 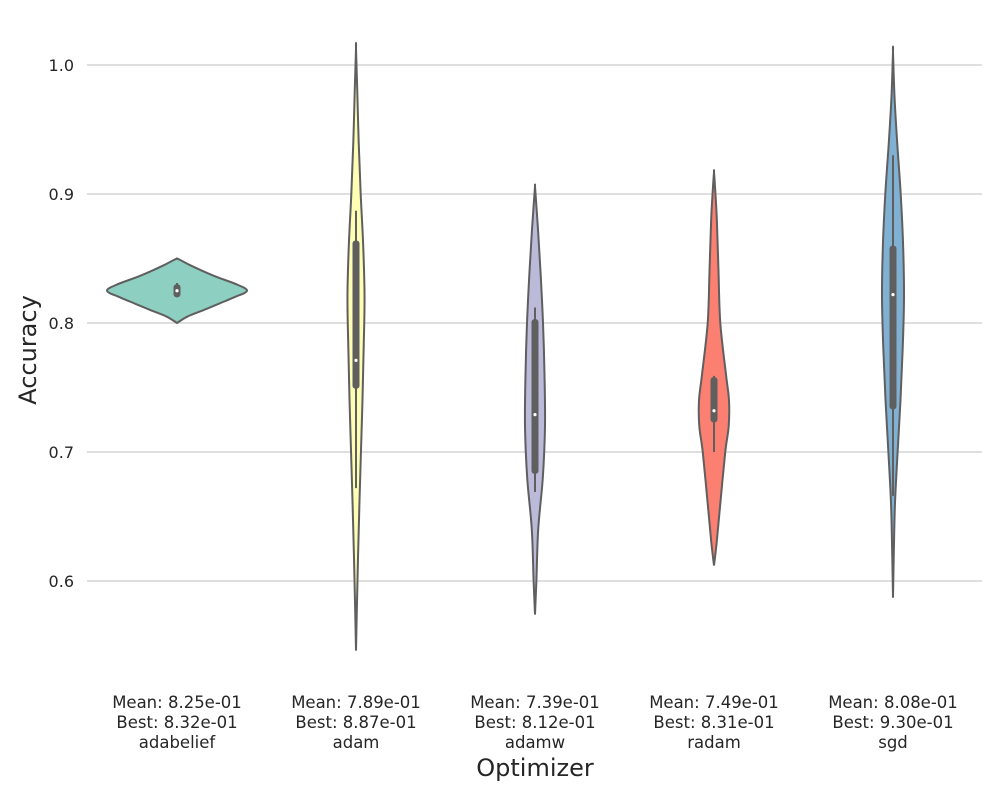 I want to click on y-tick-label: 0.9, so click(x=61, y=194).